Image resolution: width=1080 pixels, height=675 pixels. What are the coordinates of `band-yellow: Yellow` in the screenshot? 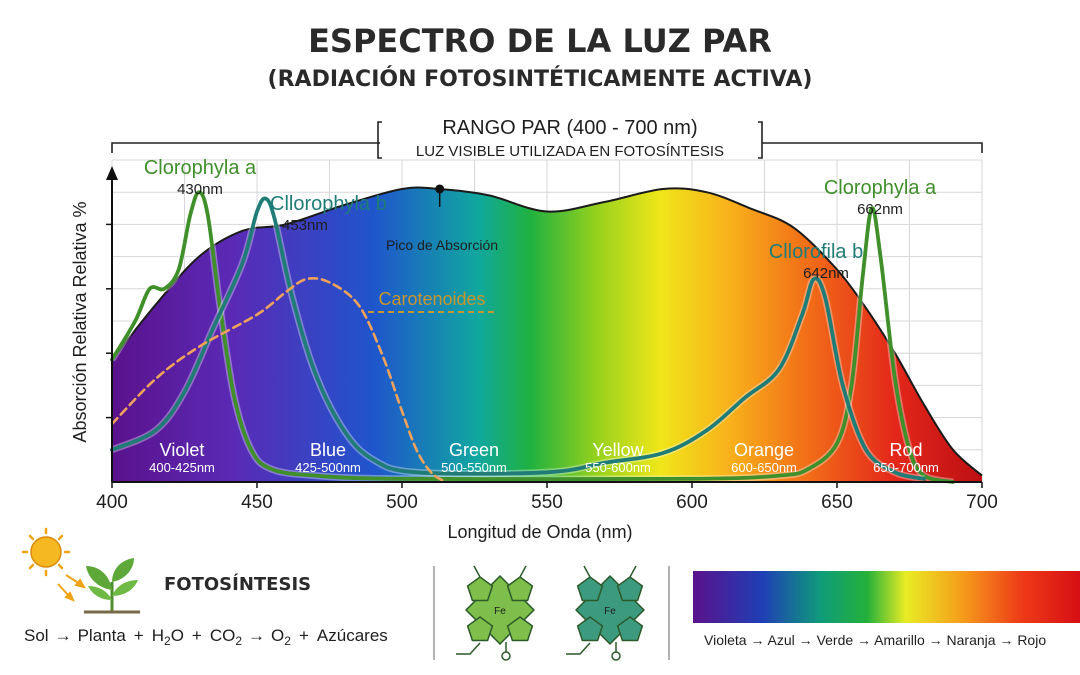 It's located at (618, 450).